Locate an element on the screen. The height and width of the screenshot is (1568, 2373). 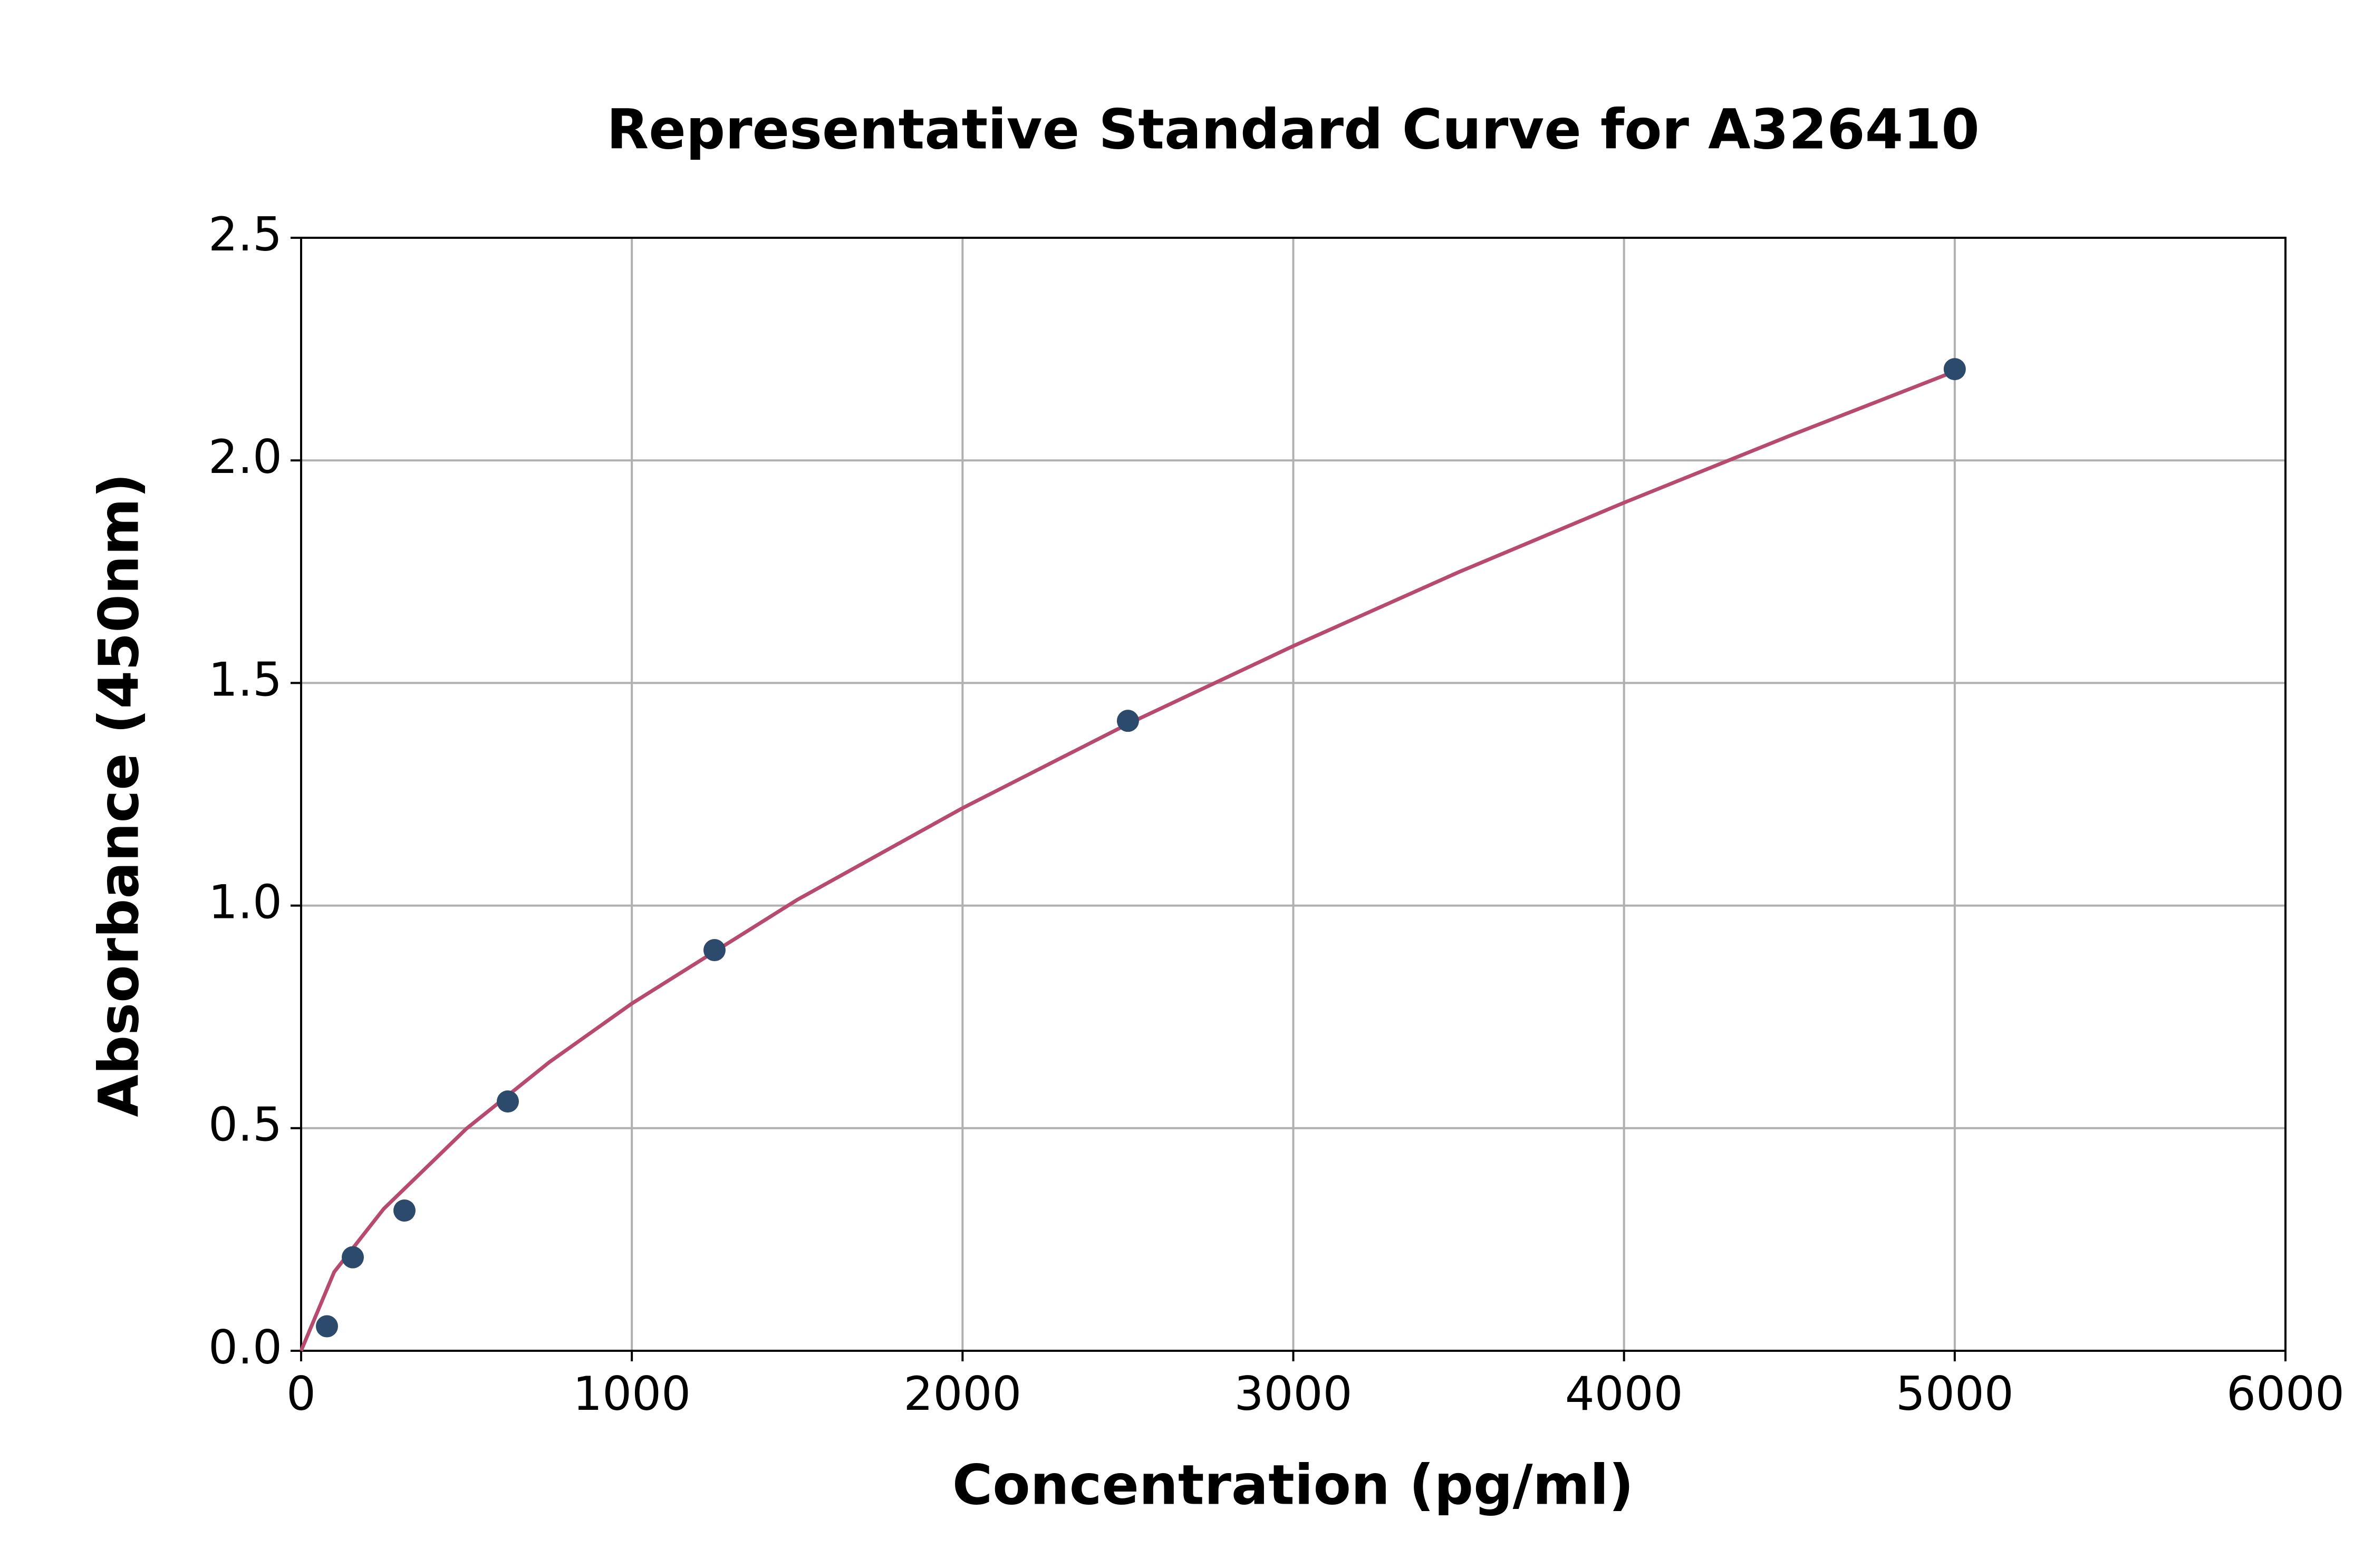
y-tick-label: 0.5 is located at coordinates (245, 1125).